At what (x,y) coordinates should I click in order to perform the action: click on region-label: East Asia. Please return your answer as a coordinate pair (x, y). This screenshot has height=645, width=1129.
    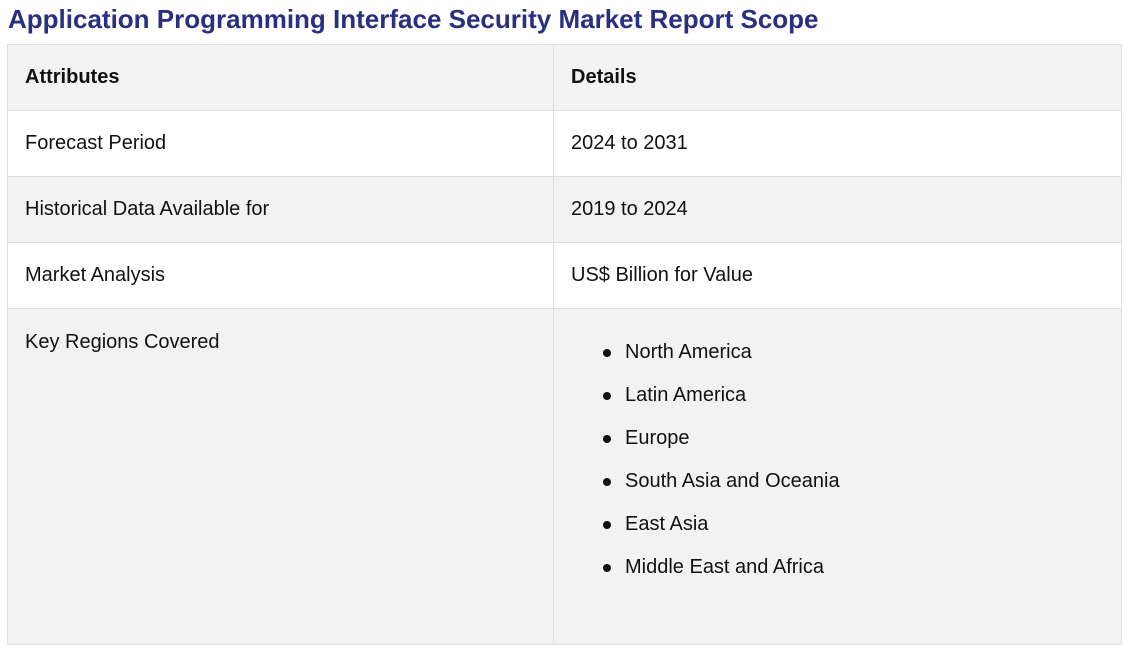
    Looking at the image, I should click on (667, 524).